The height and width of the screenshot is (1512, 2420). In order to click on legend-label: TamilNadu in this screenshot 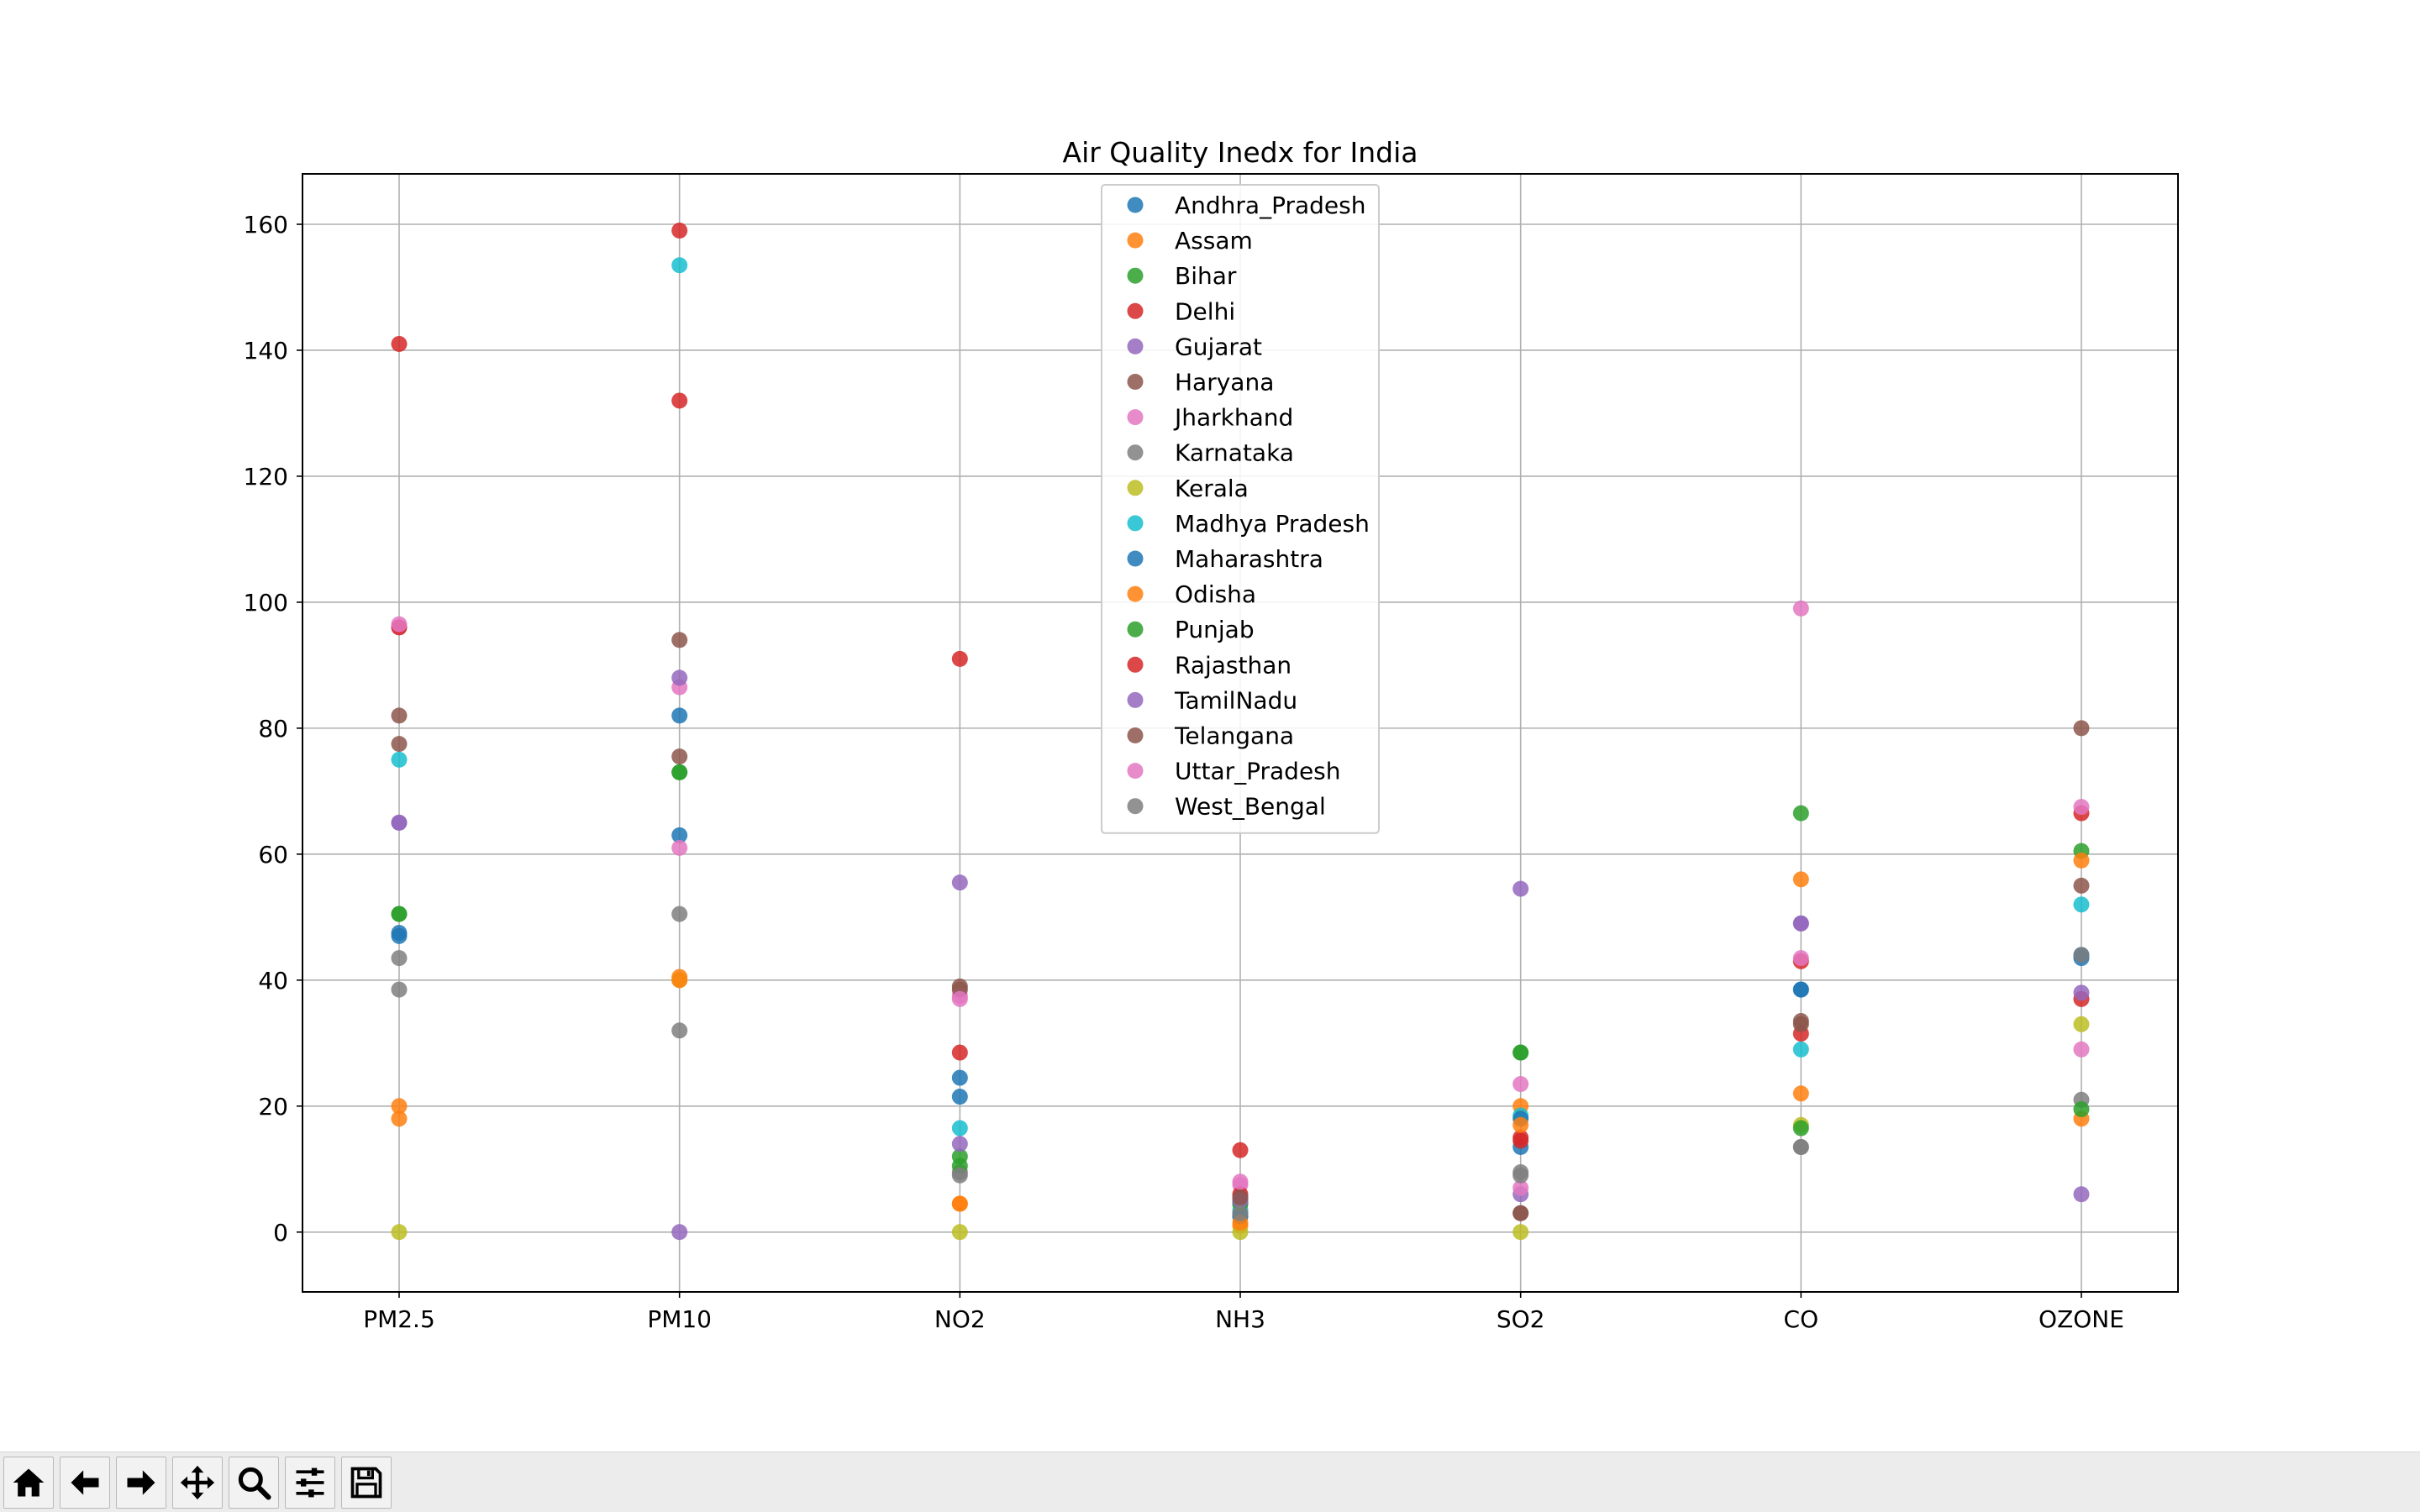, I will do `click(1235, 700)`.